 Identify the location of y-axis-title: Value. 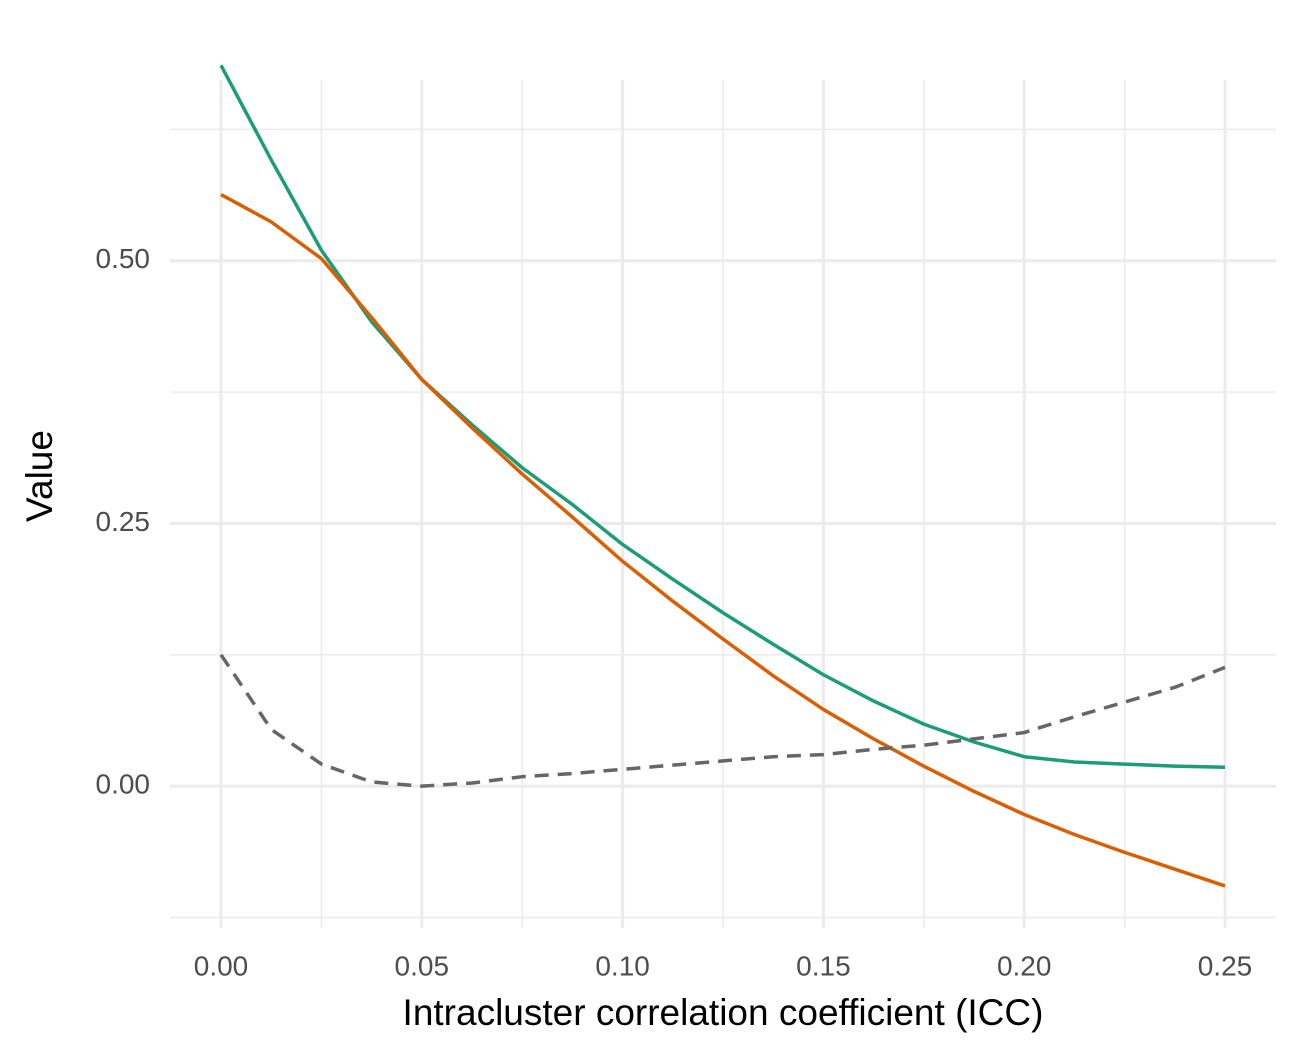
(39, 476).